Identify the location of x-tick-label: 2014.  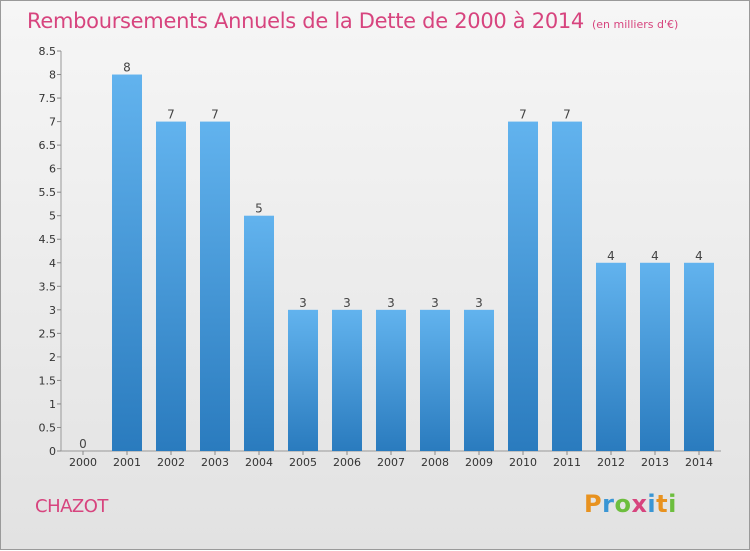
(699, 462).